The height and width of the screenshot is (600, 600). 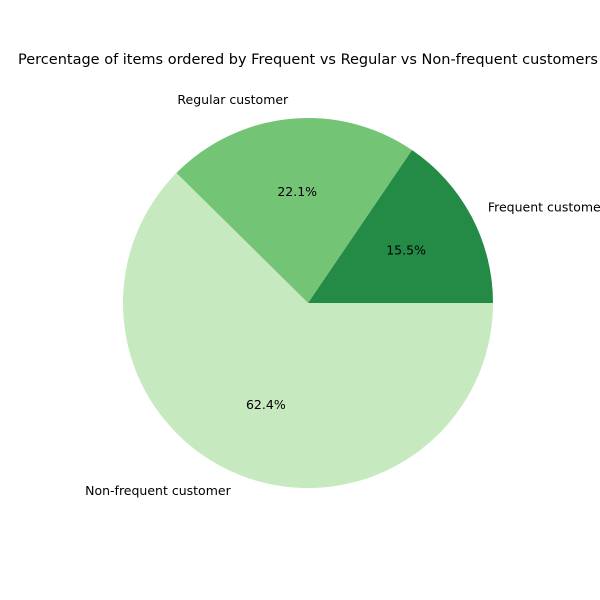 I want to click on percentage-label: 62.4%, so click(x=266, y=404).